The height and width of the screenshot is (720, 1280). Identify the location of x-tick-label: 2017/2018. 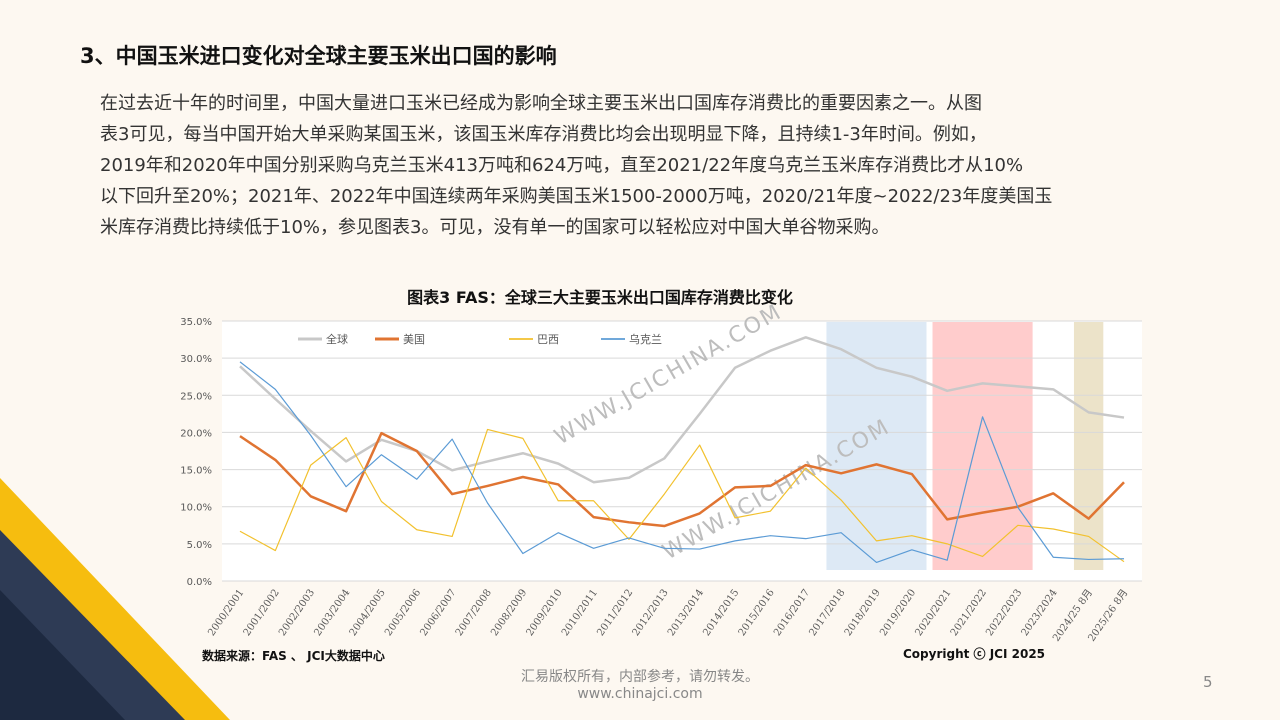
(827, 612).